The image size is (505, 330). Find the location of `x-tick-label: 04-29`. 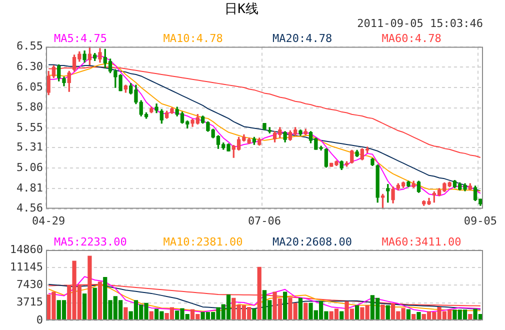

x-tick-label: 04-29 is located at coordinates (49, 221).